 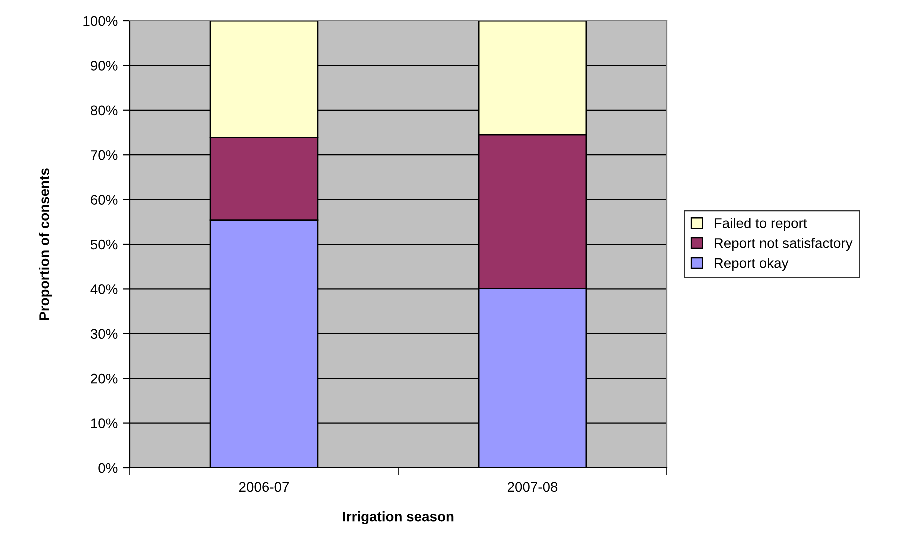 I want to click on y-tick-label: 0%, so click(x=108, y=468).